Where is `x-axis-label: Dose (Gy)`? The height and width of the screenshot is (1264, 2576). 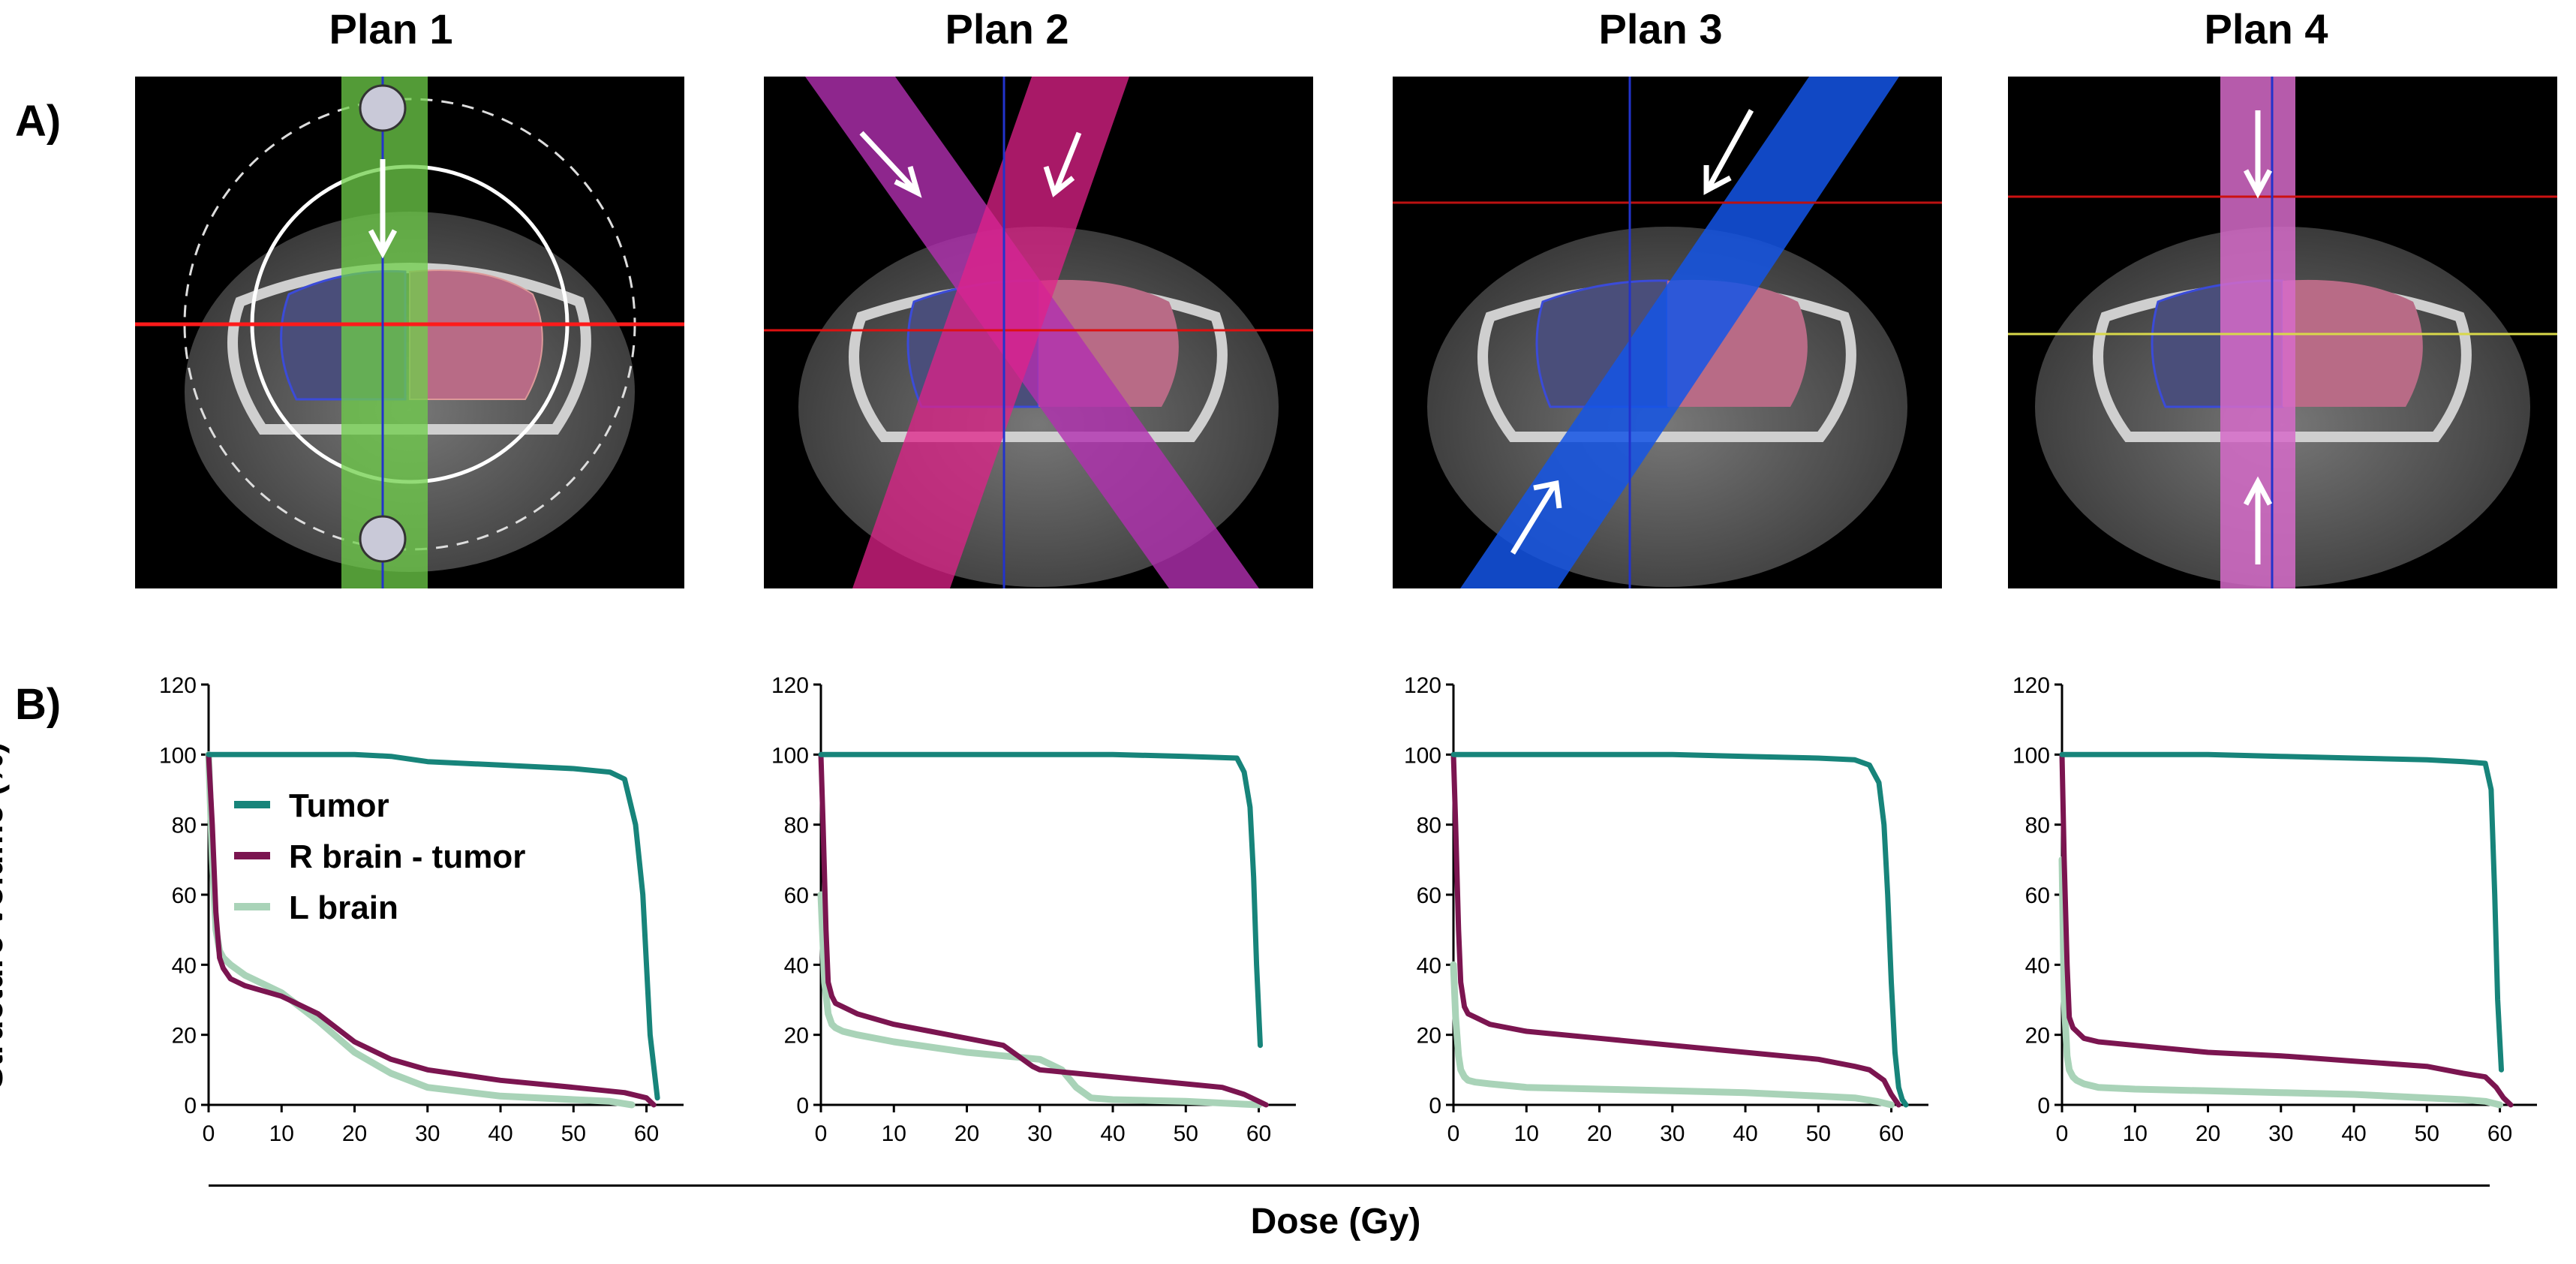 x-axis-label: Dose (Gy) is located at coordinates (1335, 1221).